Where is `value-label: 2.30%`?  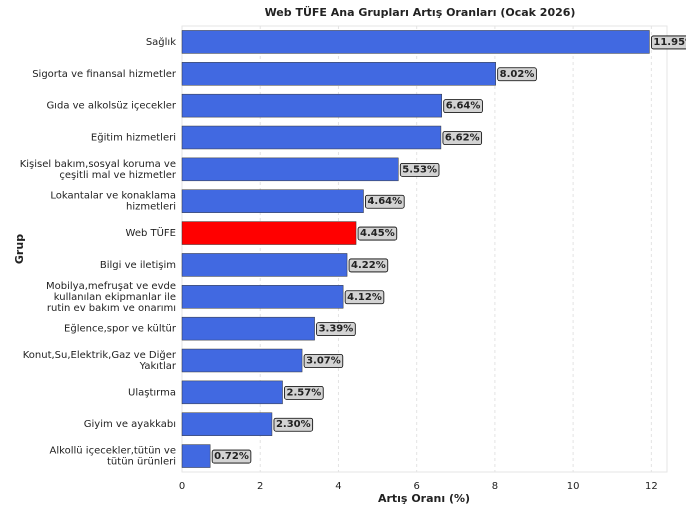 value-label: 2.30% is located at coordinates (293, 424).